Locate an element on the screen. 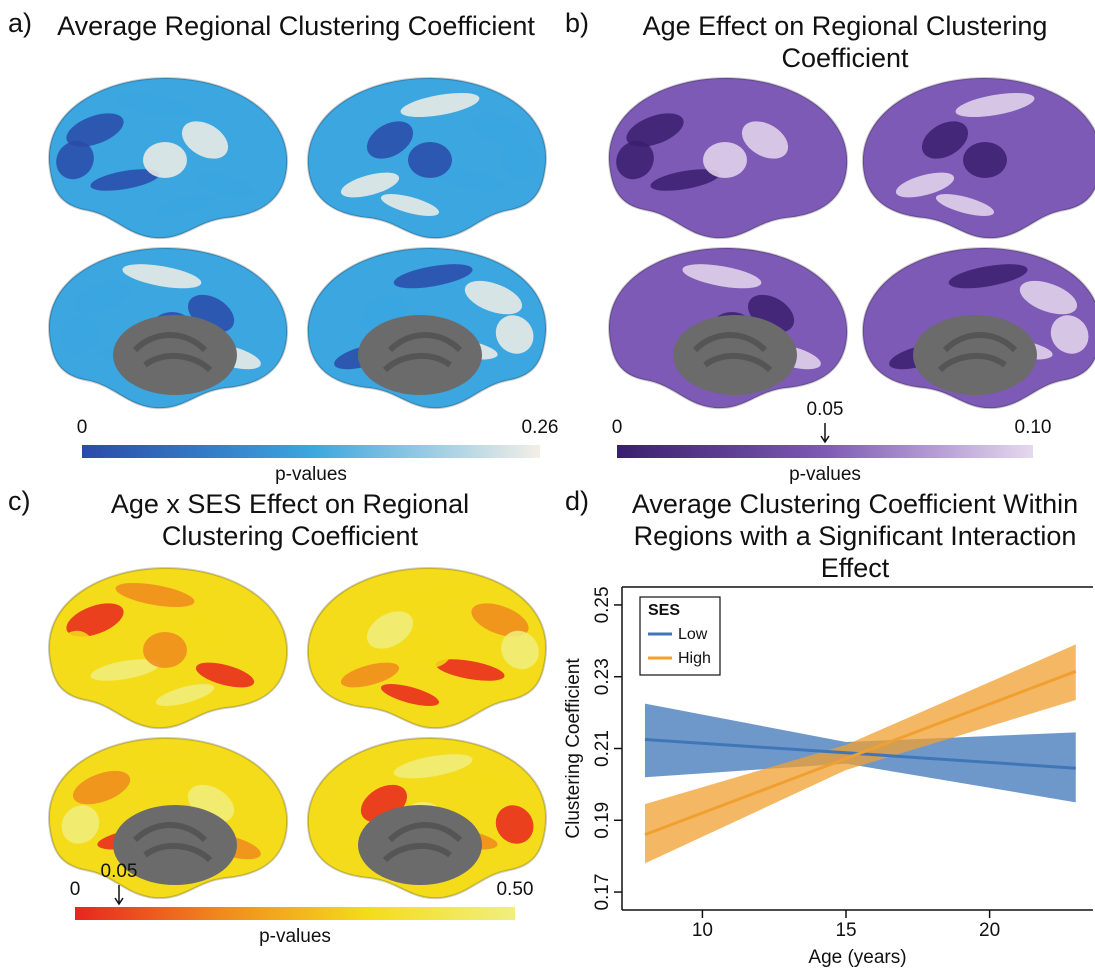 This screenshot has width=1095, height=974. x-tick-label: 10 is located at coordinates (702, 930).